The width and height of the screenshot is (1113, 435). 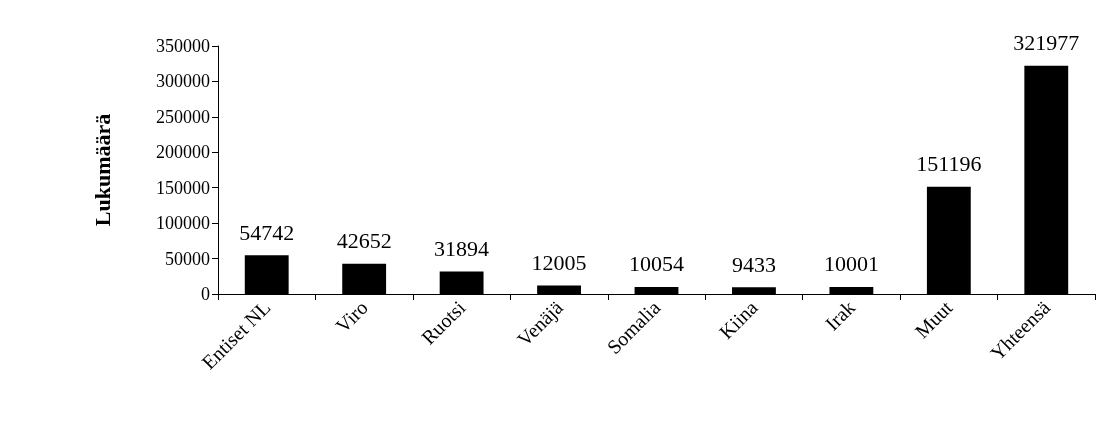 I want to click on data-label: 54742, so click(x=267, y=232).